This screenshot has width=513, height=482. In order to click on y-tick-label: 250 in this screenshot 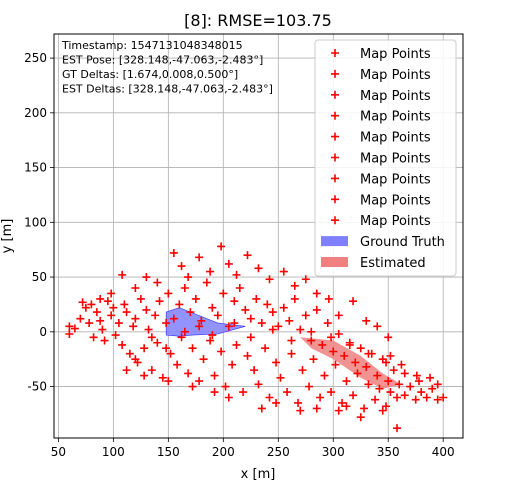, I will do `click(35, 58)`.